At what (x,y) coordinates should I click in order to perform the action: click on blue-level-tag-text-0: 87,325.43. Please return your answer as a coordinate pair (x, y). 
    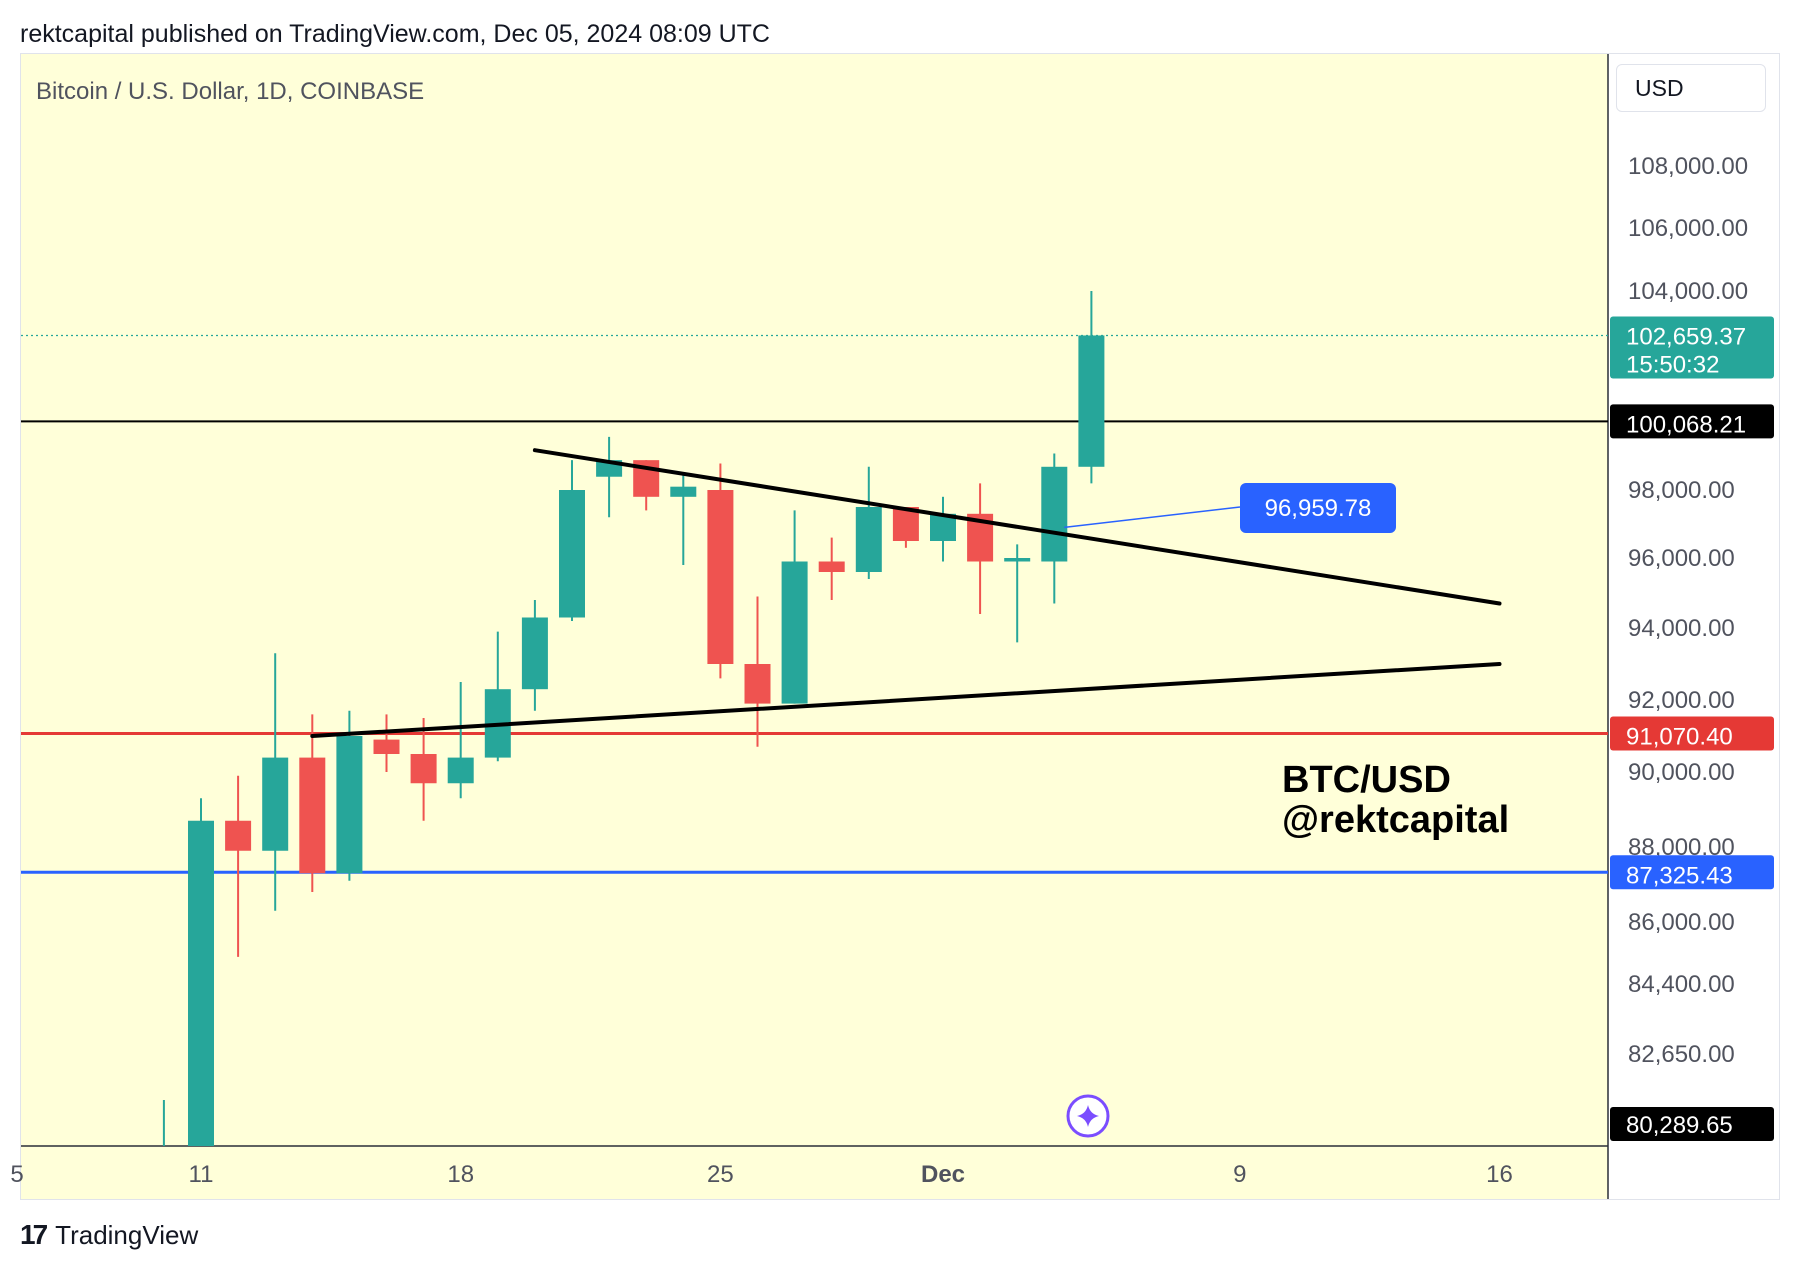
    Looking at the image, I should click on (1679, 875).